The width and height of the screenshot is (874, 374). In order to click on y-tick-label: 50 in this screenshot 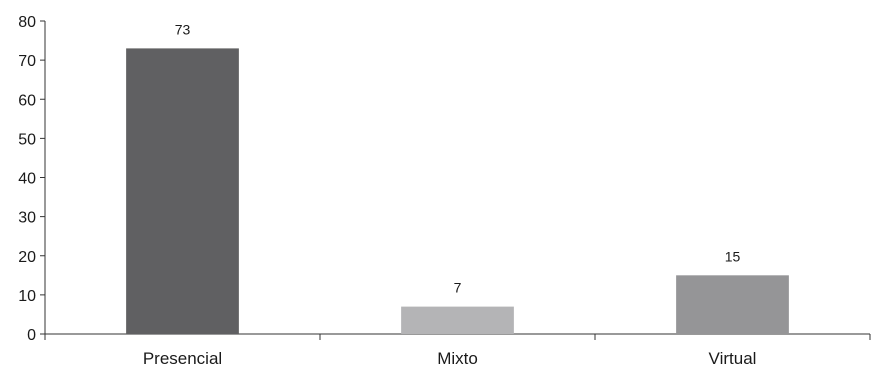, I will do `click(27, 139)`.